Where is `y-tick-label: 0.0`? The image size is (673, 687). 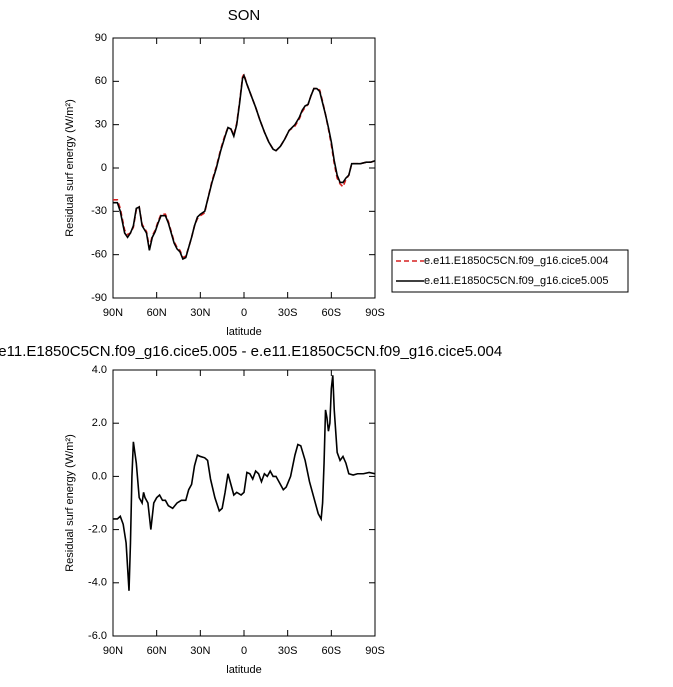 y-tick-label: 0.0 is located at coordinates (99, 476).